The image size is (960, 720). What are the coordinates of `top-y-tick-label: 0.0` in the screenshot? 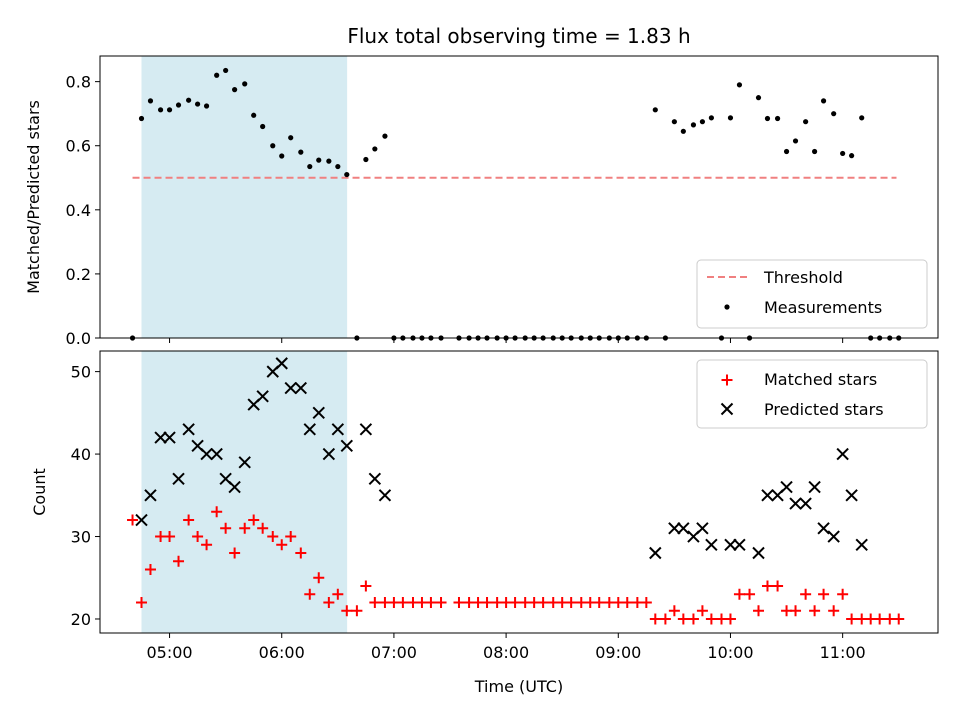 It's located at (78, 338).